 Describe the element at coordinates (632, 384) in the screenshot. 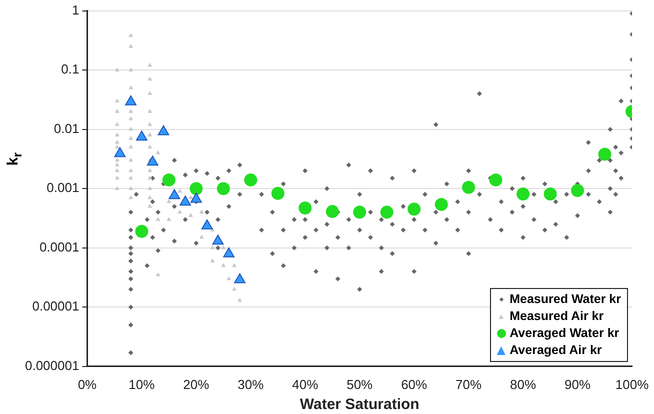

I see `x-tick-label: 100%` at that location.